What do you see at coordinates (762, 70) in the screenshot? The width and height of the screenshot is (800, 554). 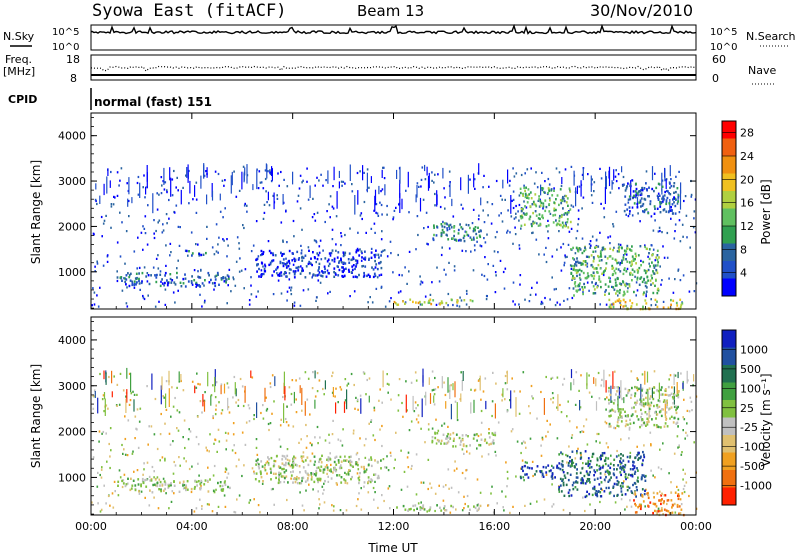 I see `nave-right-label: Nave` at bounding box center [762, 70].